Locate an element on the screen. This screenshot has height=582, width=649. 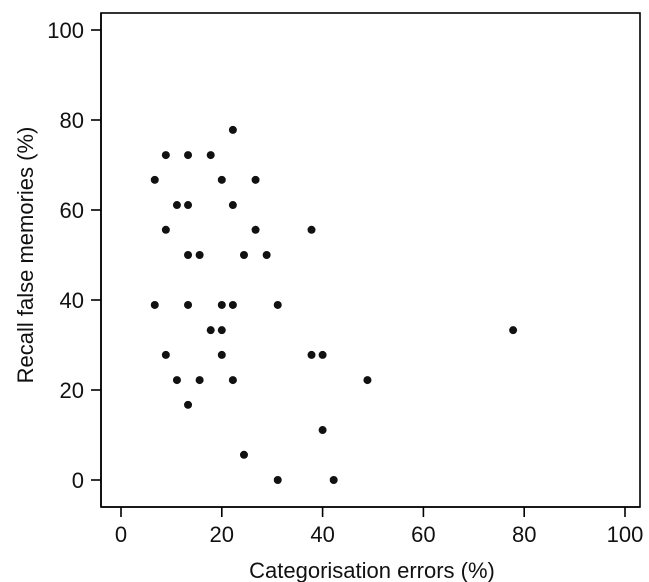
y-tick-label: 40 is located at coordinates (72, 300).